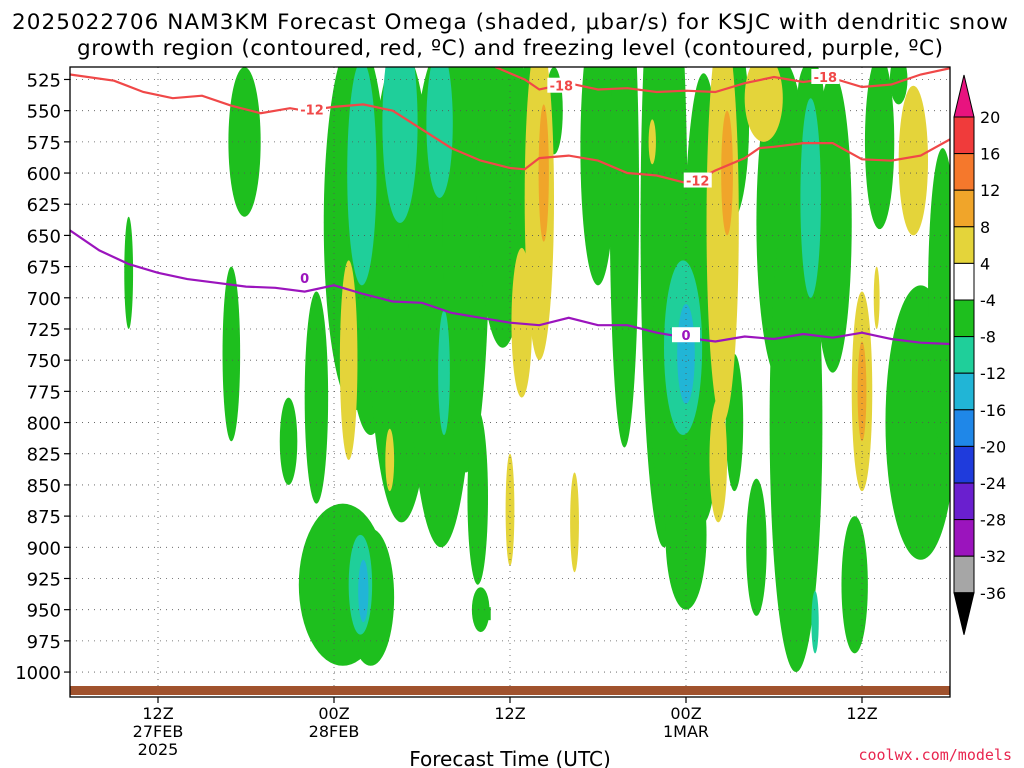 This screenshot has width=1024, height=768. I want to click on x-axis-label: Forecast Time (UTC), so click(510, 757).